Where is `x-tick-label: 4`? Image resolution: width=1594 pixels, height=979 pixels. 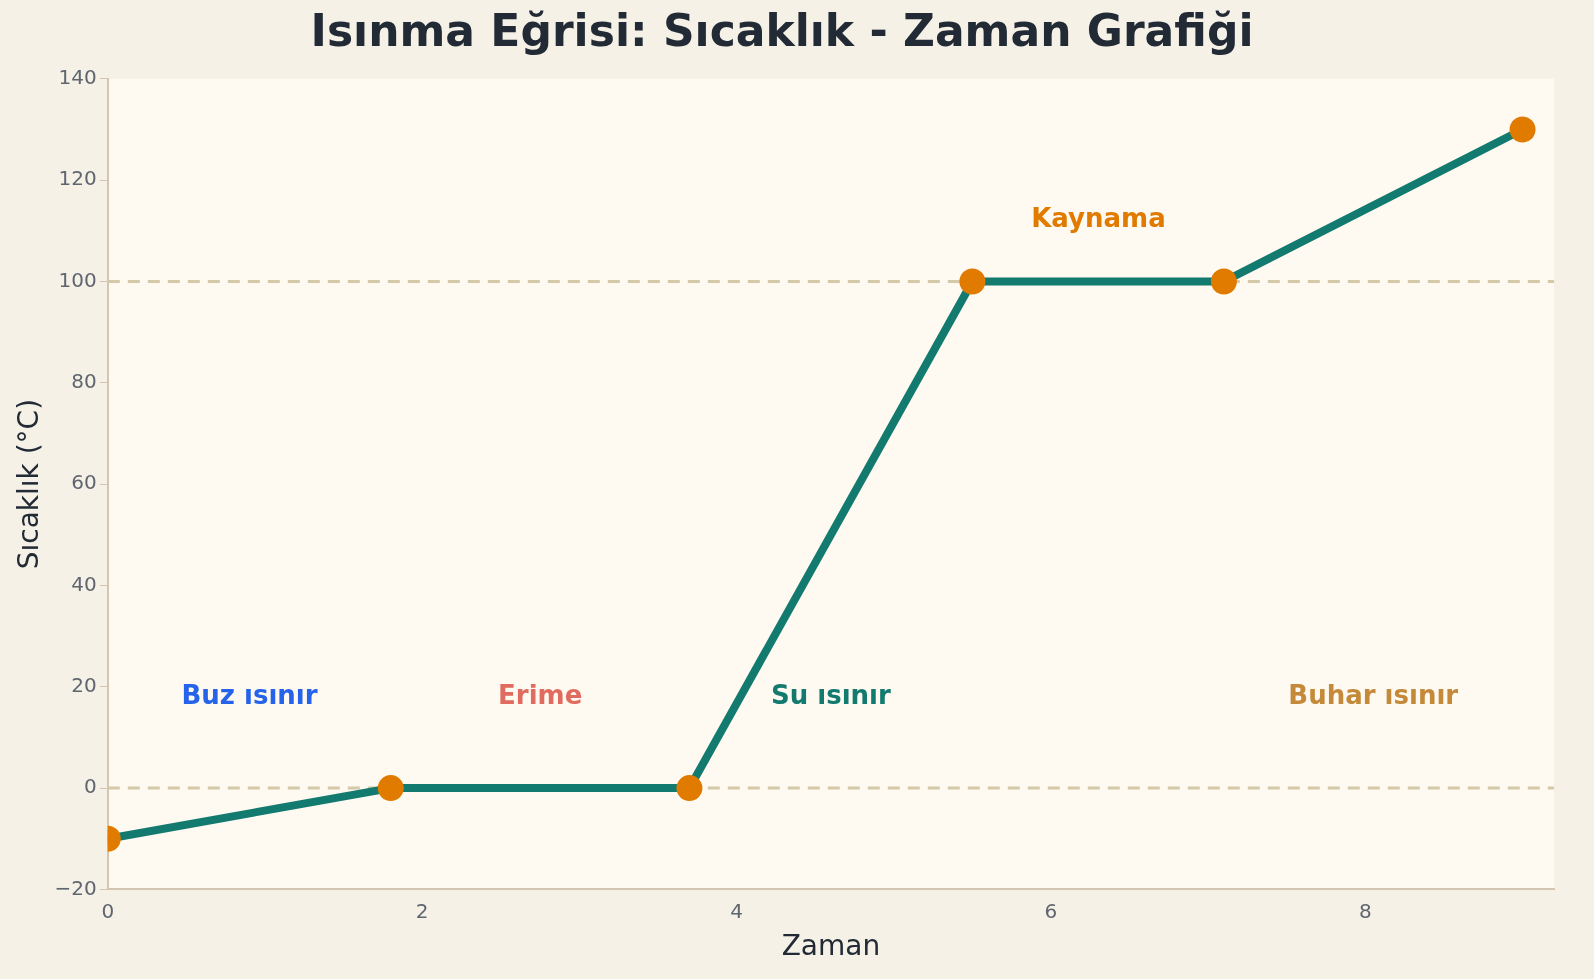 x-tick-label: 4 is located at coordinates (736, 910).